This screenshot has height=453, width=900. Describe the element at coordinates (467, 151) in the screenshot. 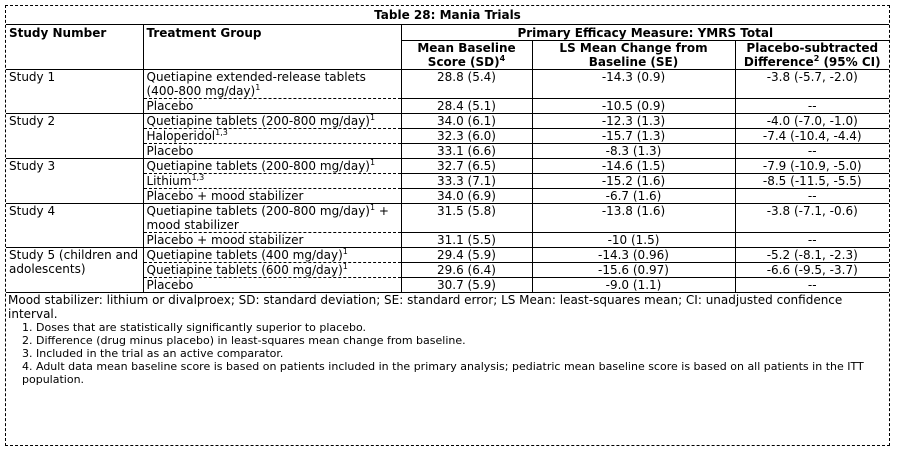

I see `baseline-cell: 33.1 (6.6)` at that location.